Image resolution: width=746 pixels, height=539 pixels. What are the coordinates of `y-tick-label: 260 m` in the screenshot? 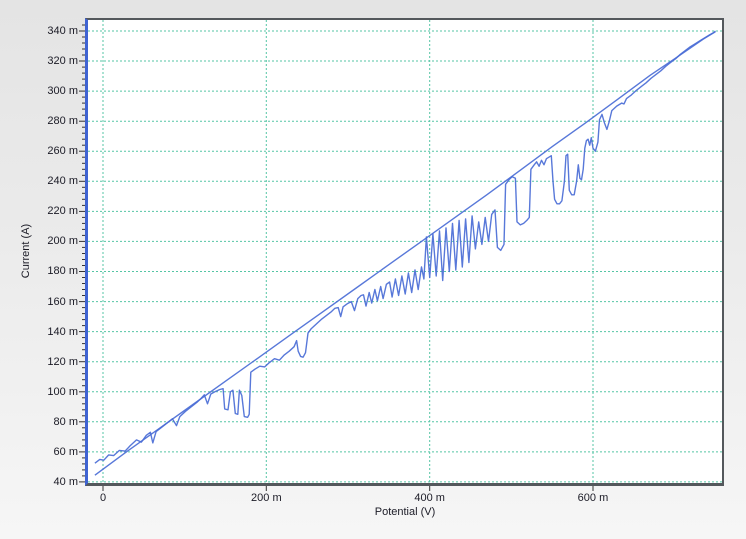 It's located at (62, 151).